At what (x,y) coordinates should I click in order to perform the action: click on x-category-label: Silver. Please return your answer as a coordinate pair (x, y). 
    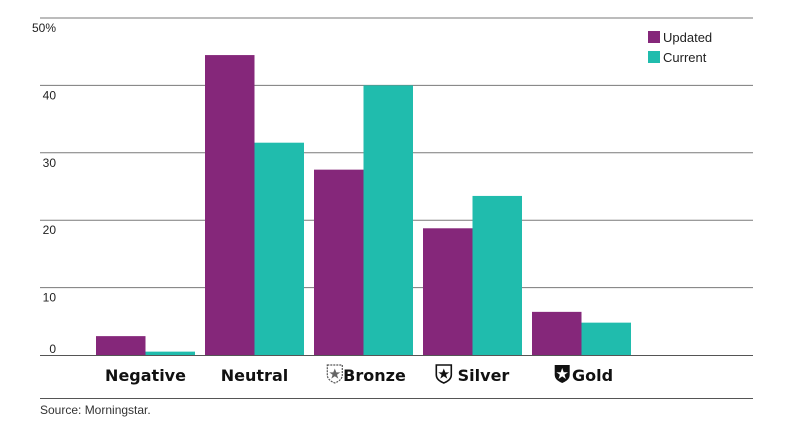
    Looking at the image, I should click on (484, 375).